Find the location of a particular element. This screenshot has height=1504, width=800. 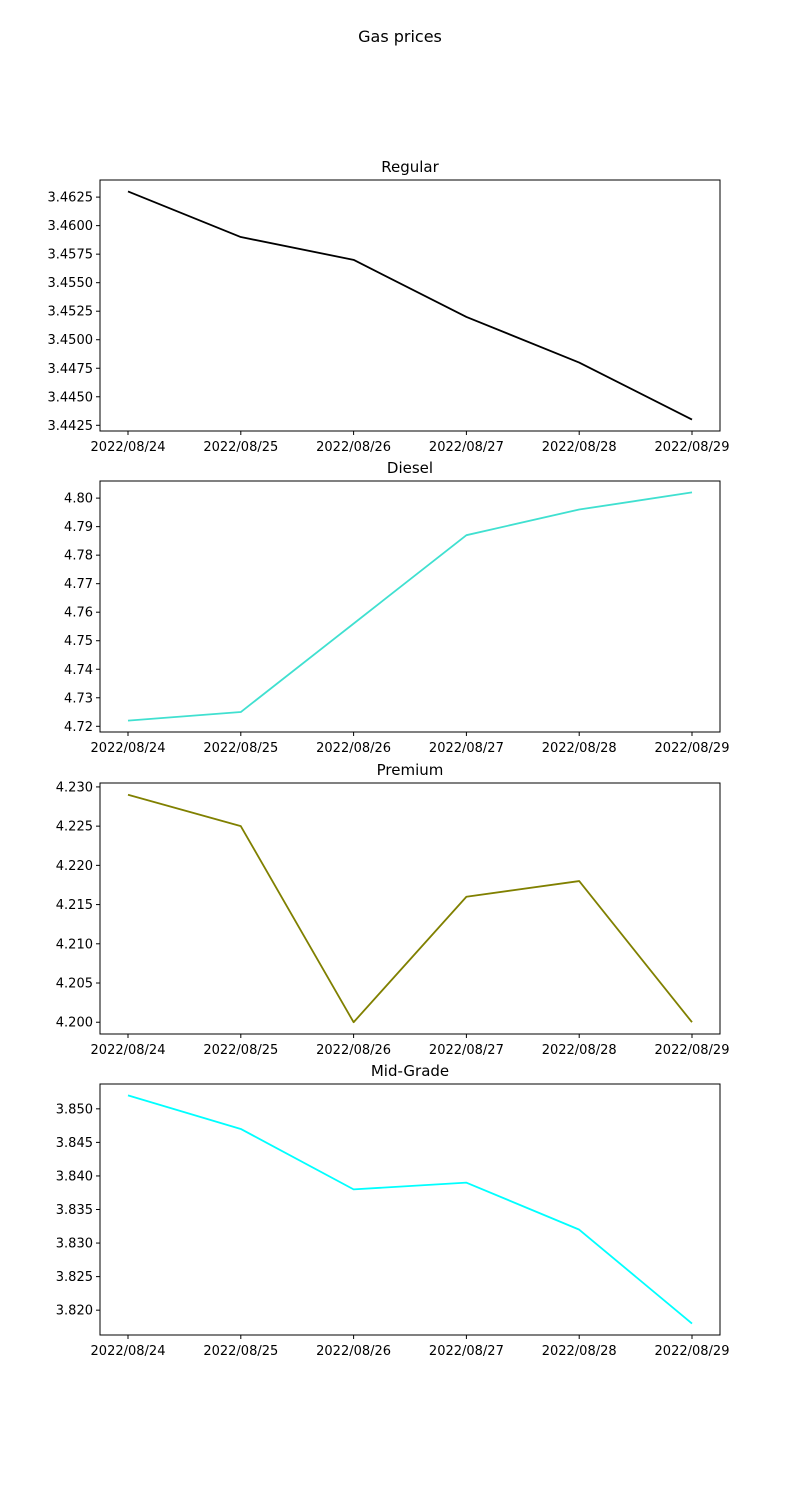

y-tick-label: 3.4525 is located at coordinates (71, 312).